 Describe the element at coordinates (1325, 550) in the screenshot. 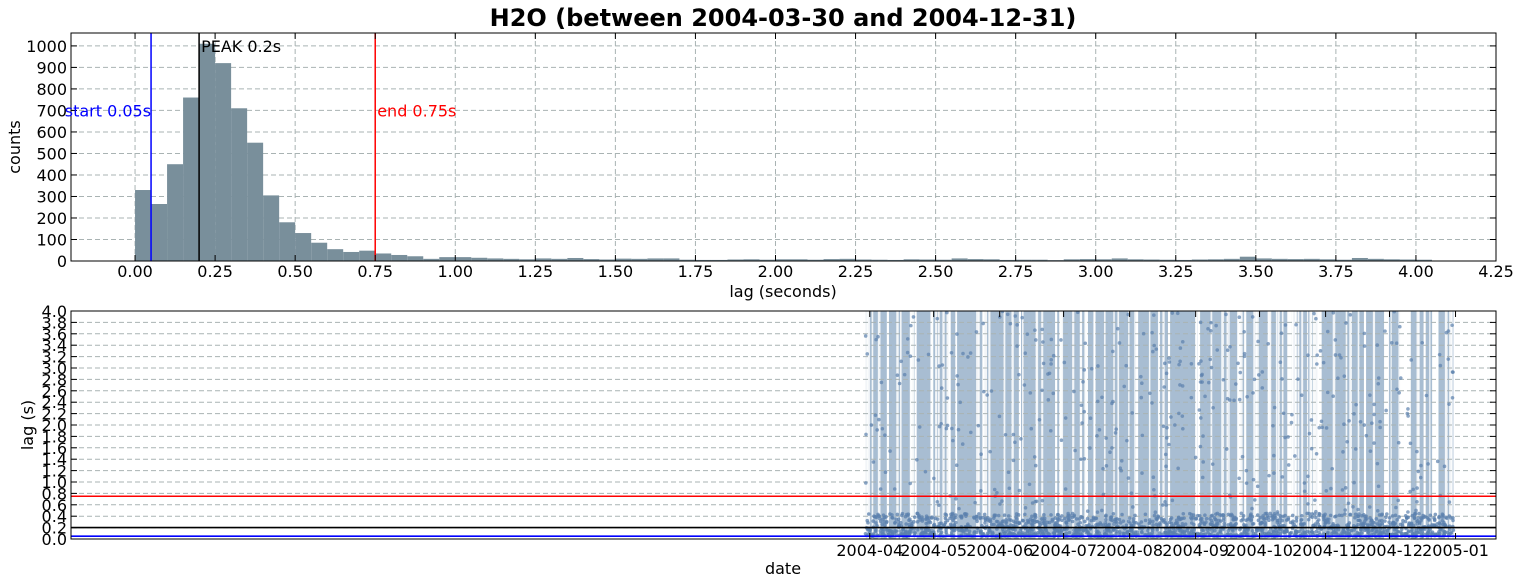

I see `timeseries-x-tick-label: 2004-11` at that location.